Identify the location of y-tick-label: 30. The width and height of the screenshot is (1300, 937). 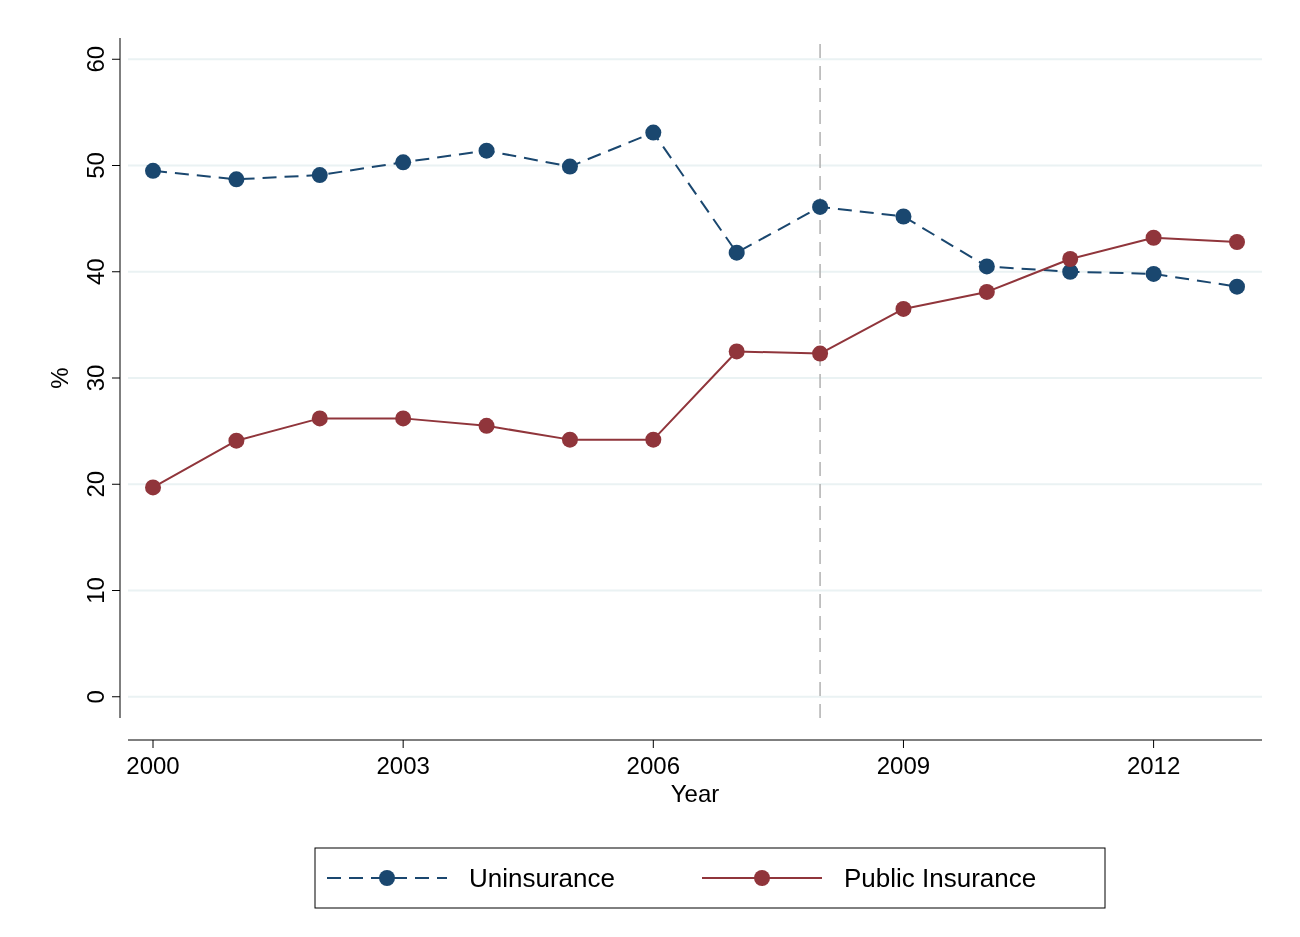
(95, 378).